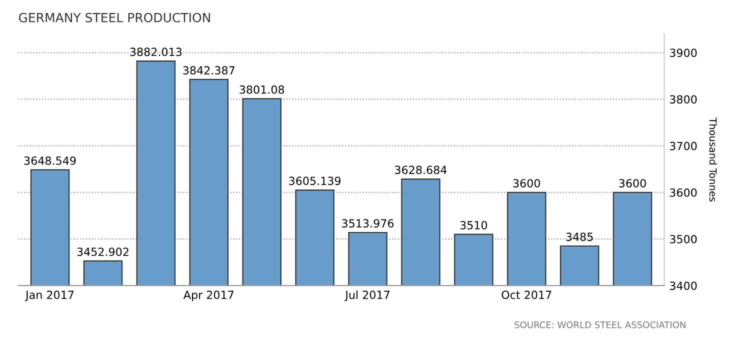 This screenshot has width=730, height=340. What do you see at coordinates (713, 160) in the screenshot?
I see `y-axis-title: Thousand Tonnes` at bounding box center [713, 160].